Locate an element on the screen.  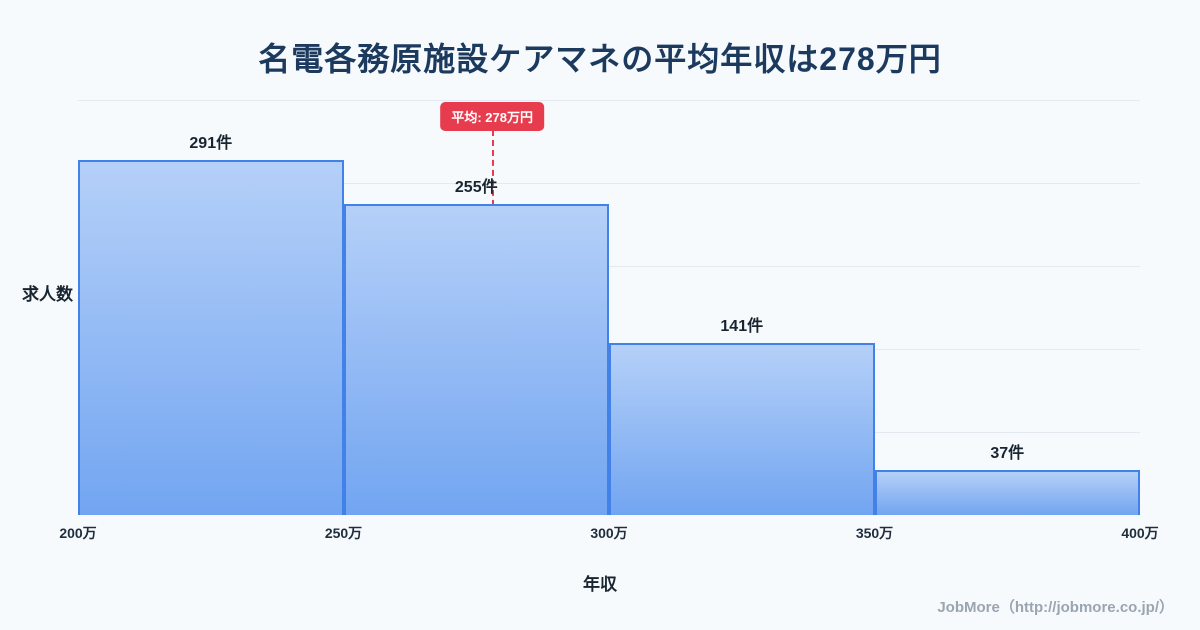
chart-title: 名電各務原施設ケアマネの平均年収は278万円 is located at coordinates (600, 59).